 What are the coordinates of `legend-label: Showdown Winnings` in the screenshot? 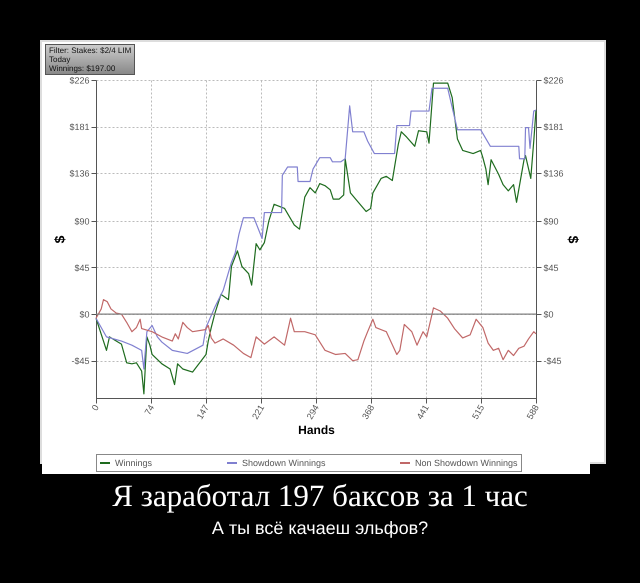 It's located at (284, 463).